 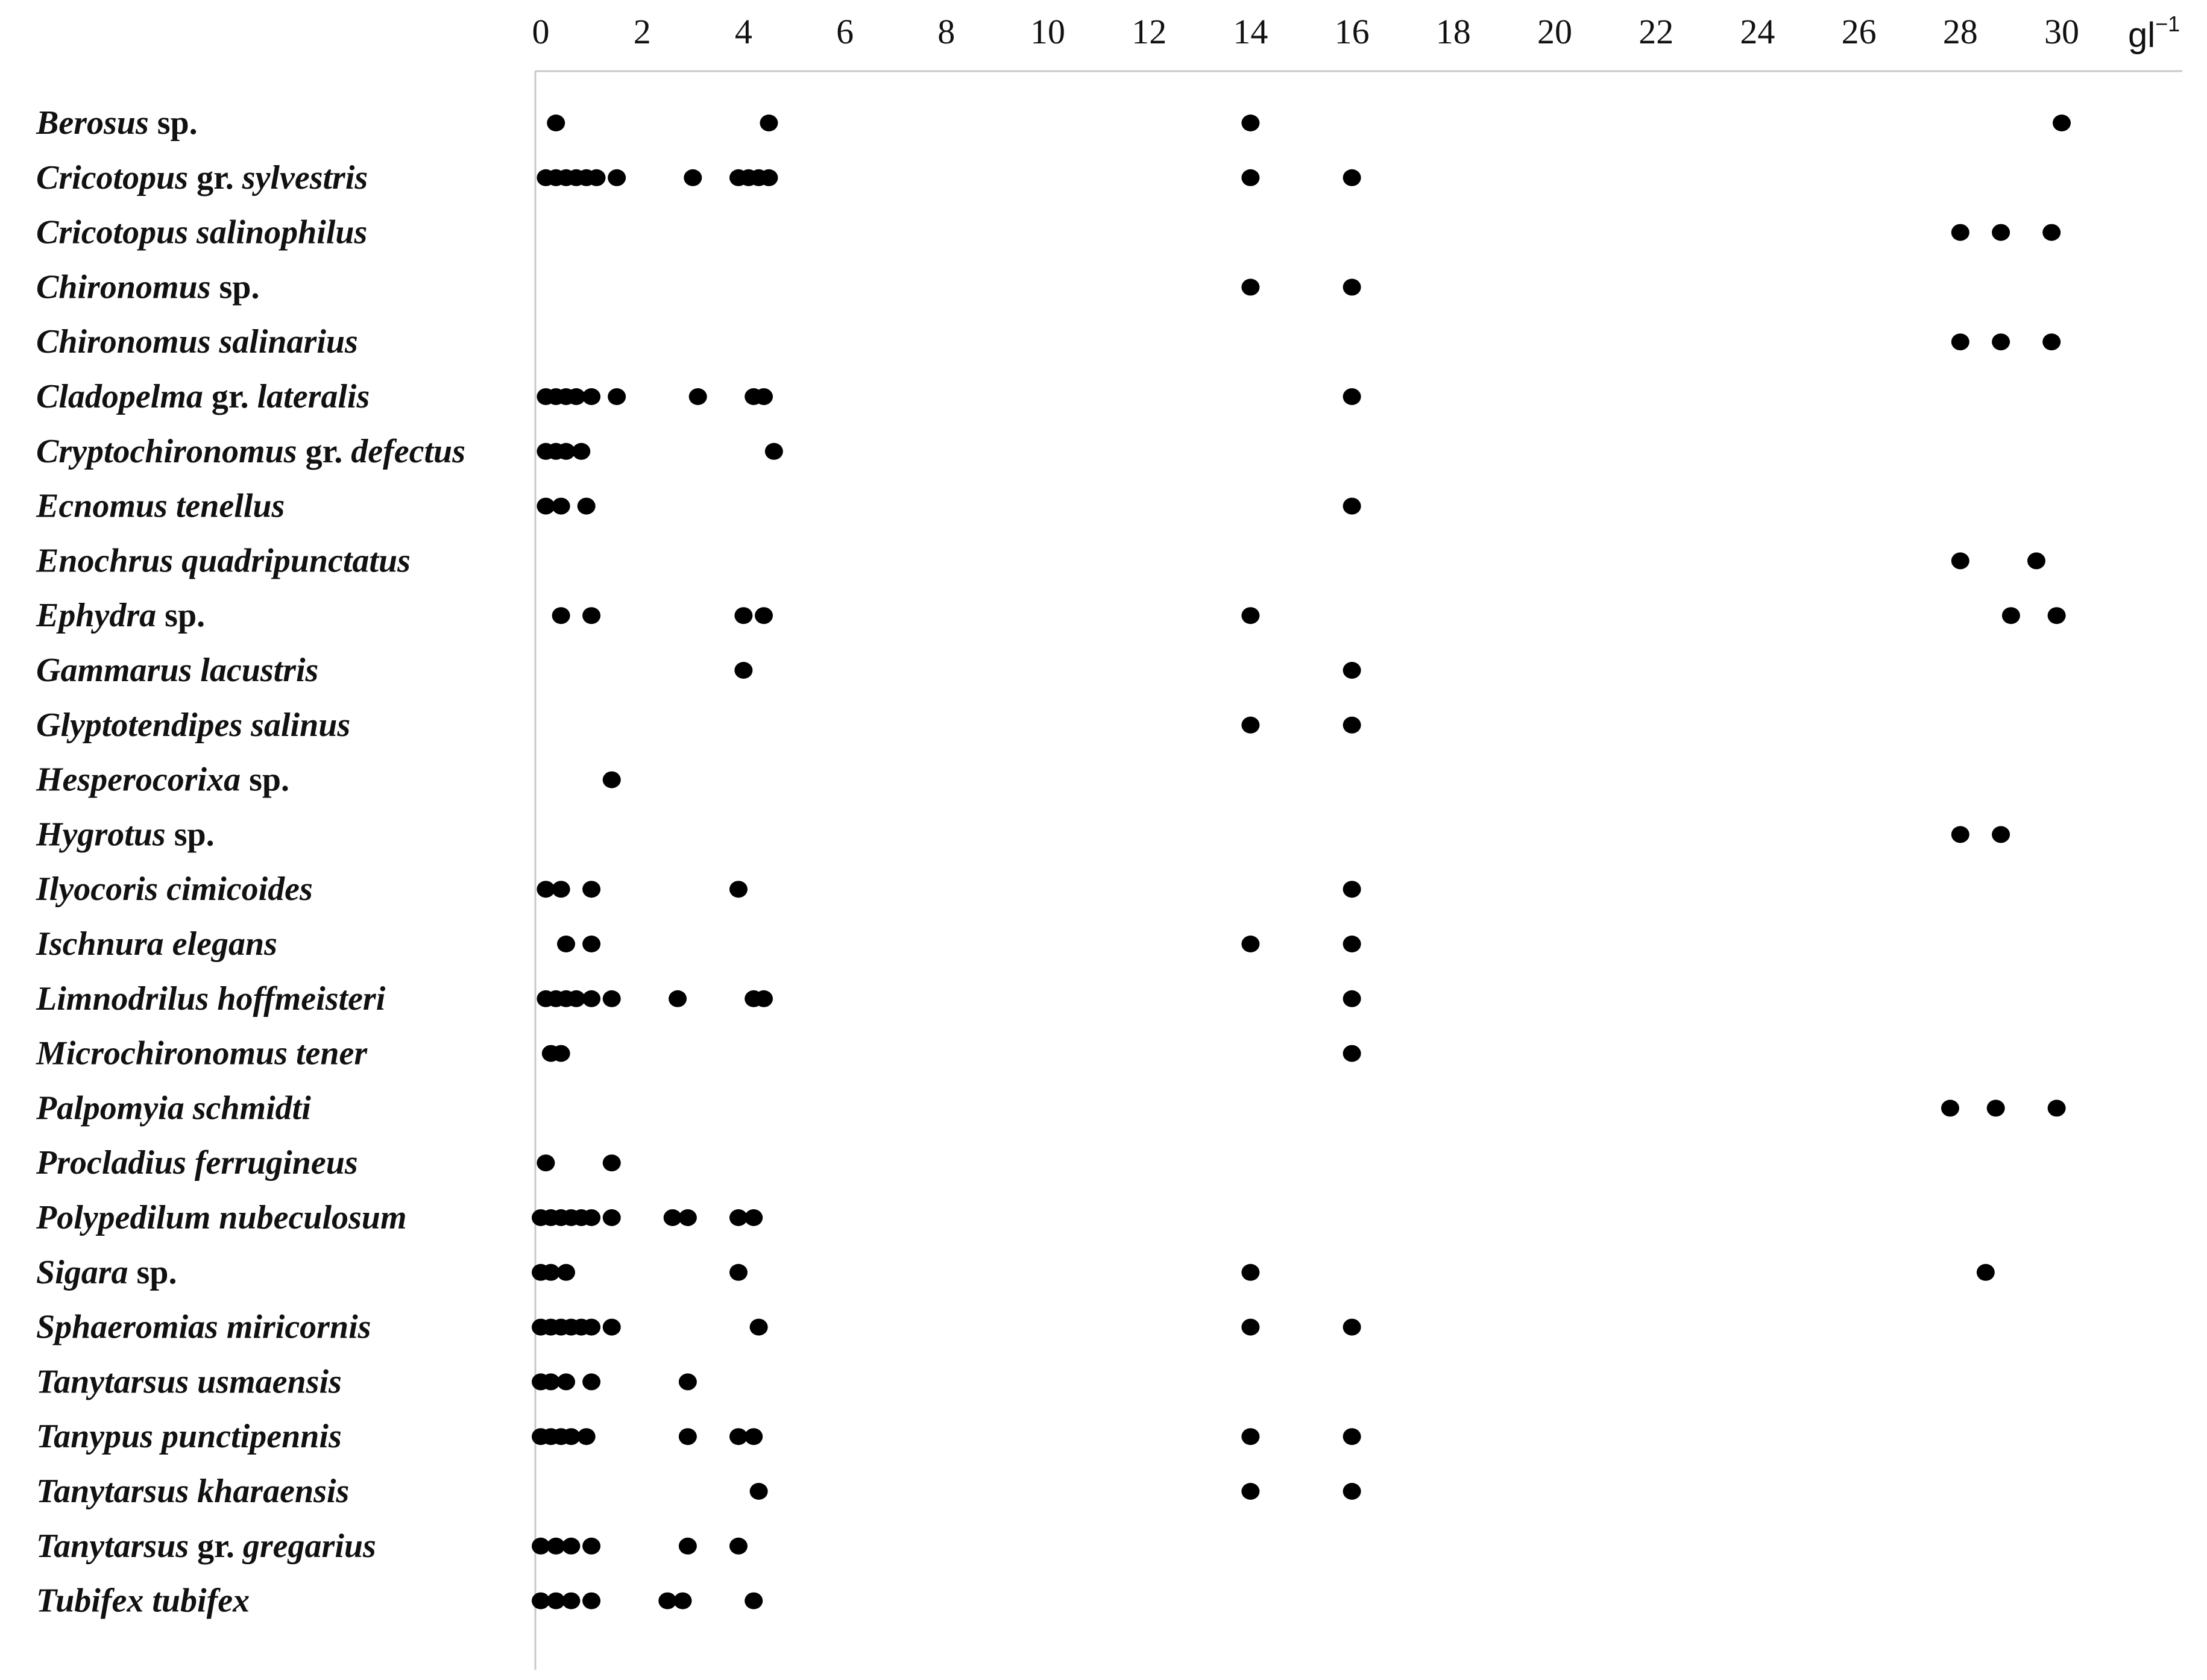 I want to click on species-suffix: gr., so click(x=215, y=178).